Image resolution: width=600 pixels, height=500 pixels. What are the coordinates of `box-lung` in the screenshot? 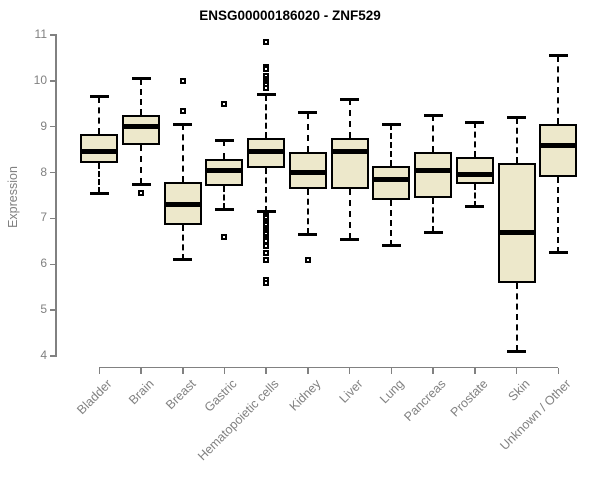 It's located at (391, 183).